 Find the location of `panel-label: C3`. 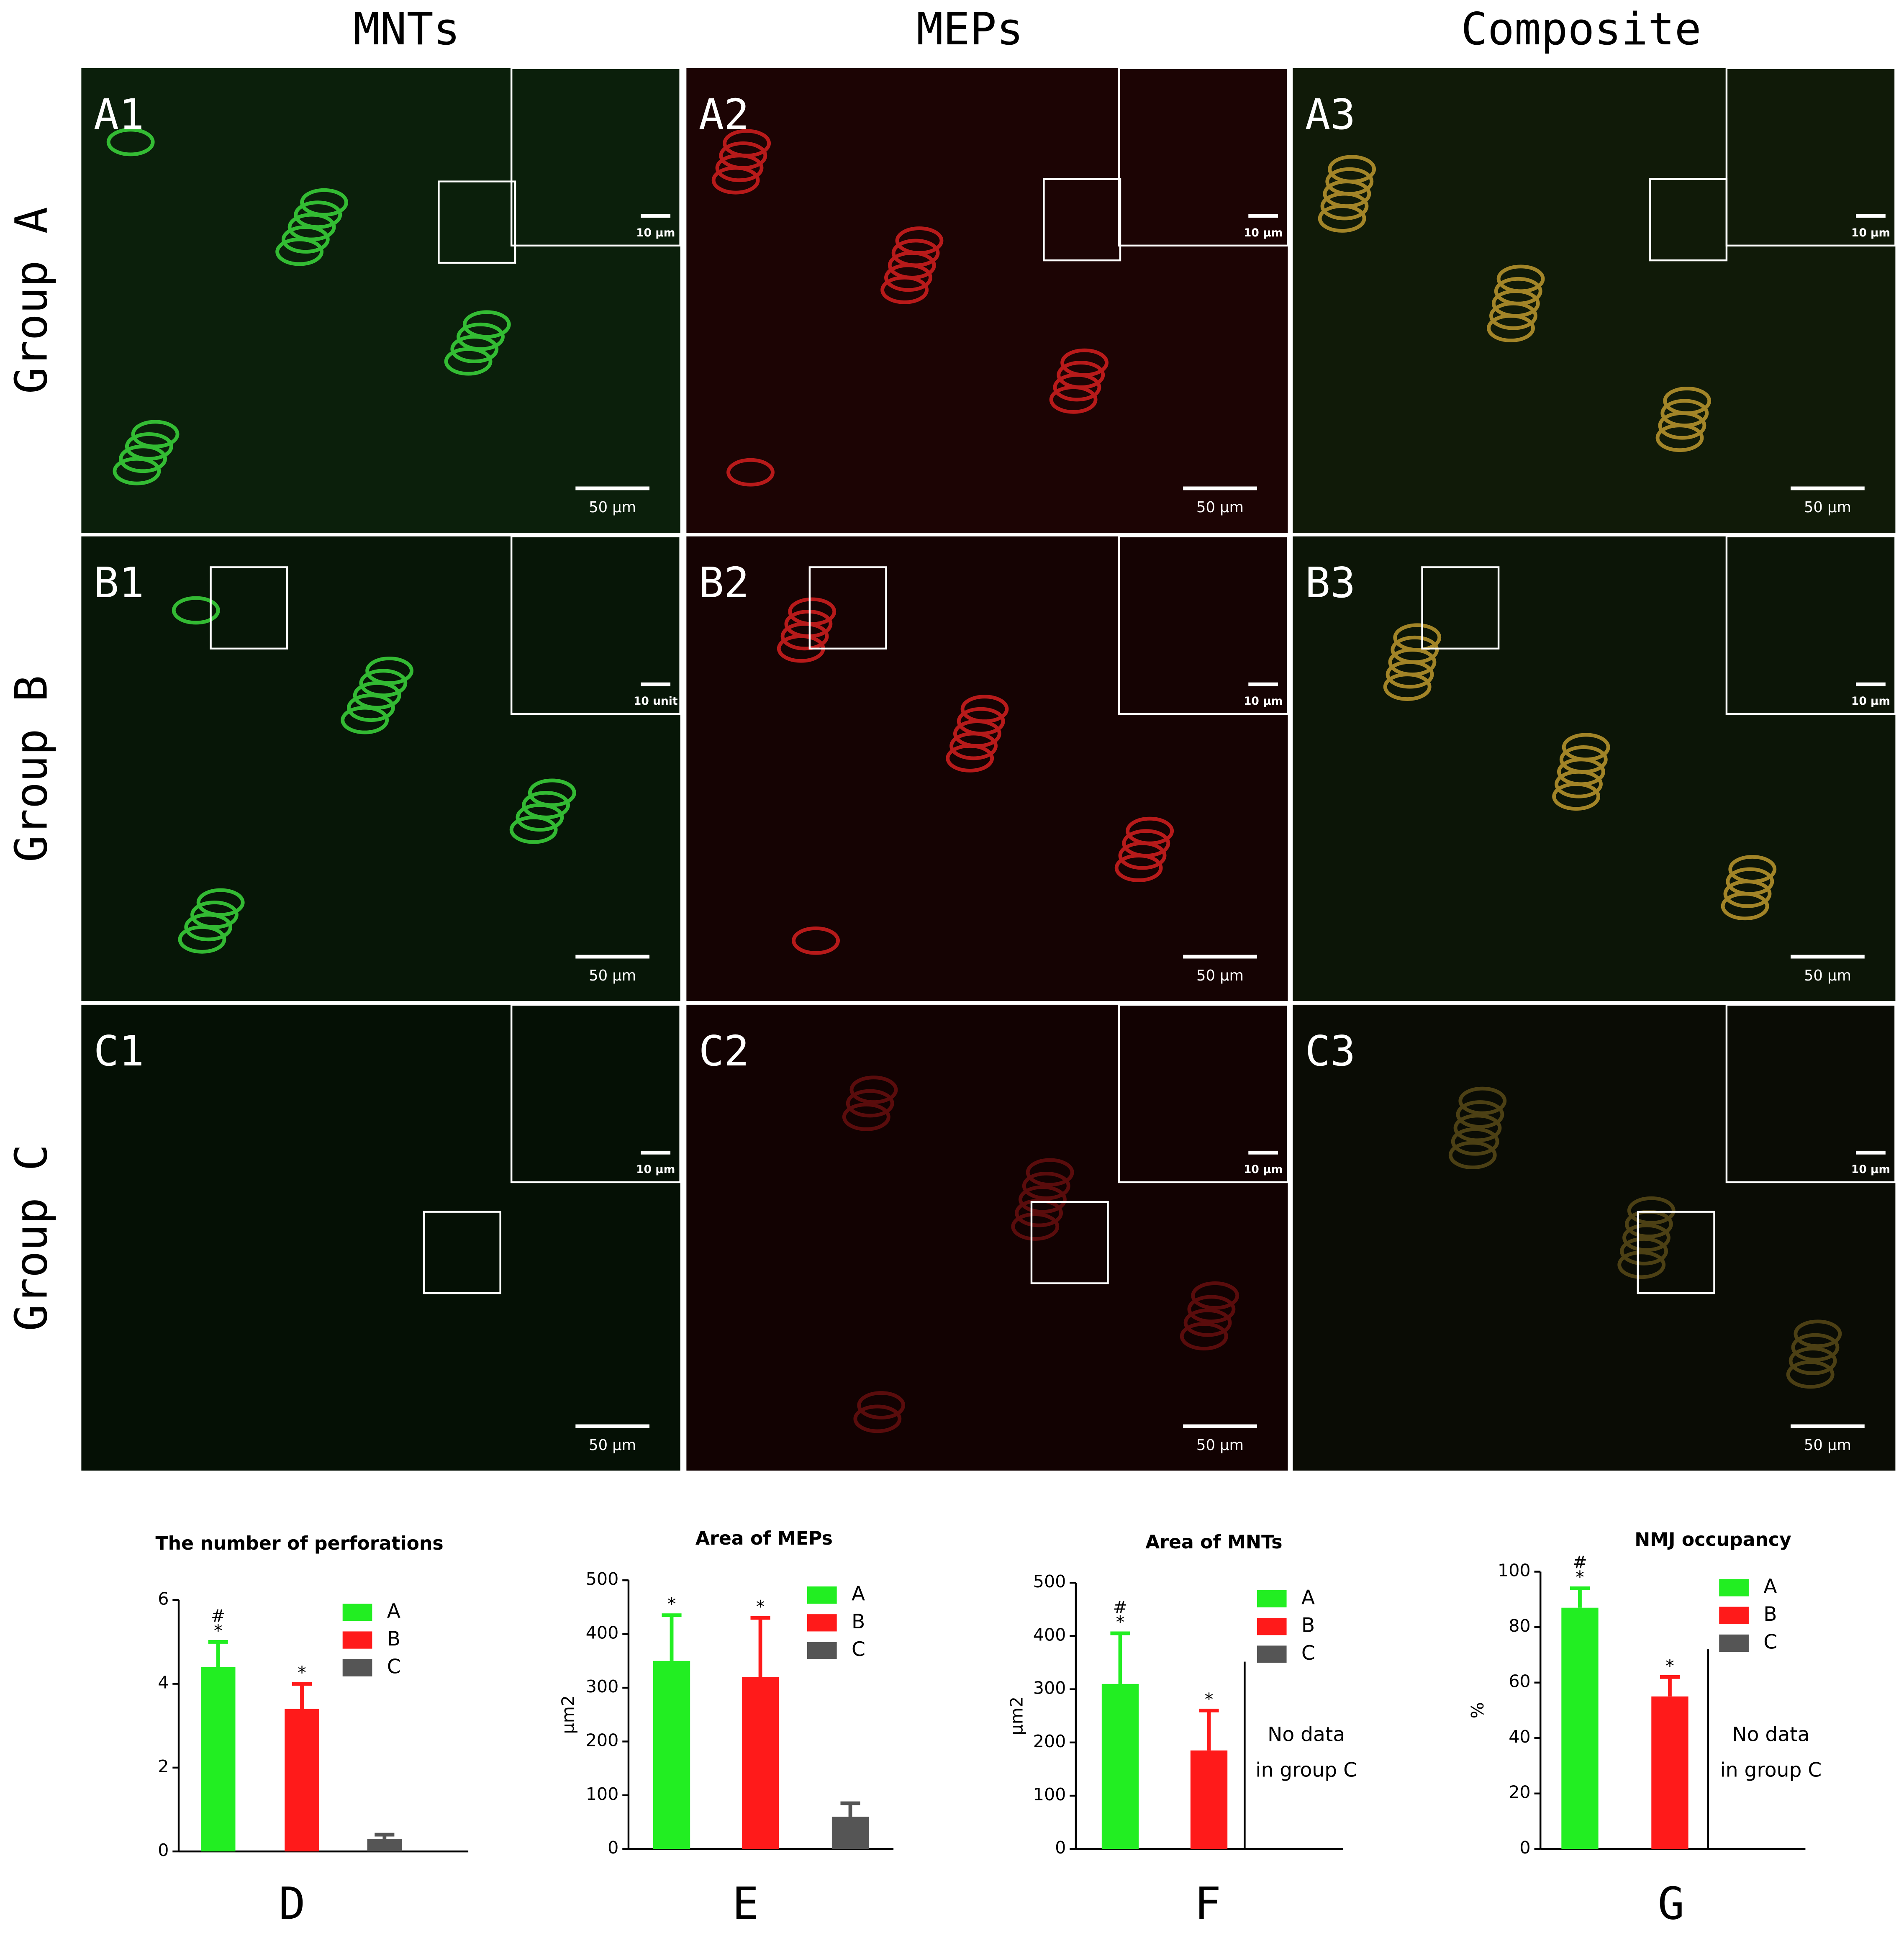

panel-label: C3 is located at coordinates (1330, 1051).